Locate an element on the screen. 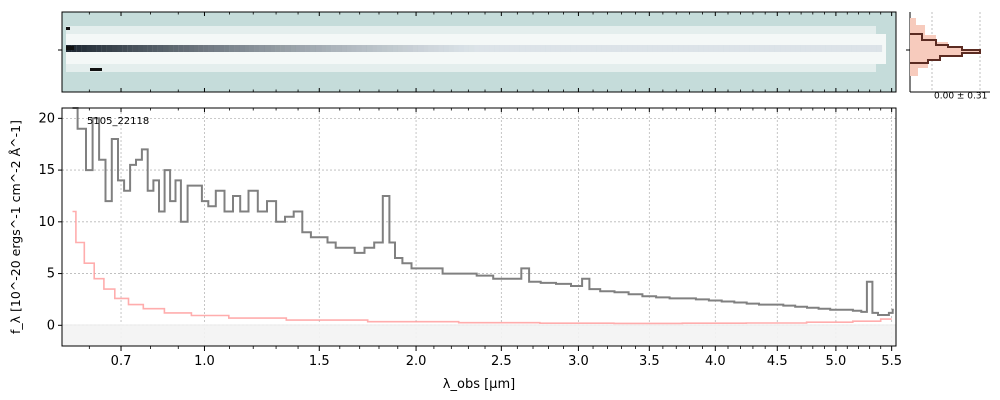 This screenshot has height=400, width=1000. y-tick-label: 10 is located at coordinates (46, 222).